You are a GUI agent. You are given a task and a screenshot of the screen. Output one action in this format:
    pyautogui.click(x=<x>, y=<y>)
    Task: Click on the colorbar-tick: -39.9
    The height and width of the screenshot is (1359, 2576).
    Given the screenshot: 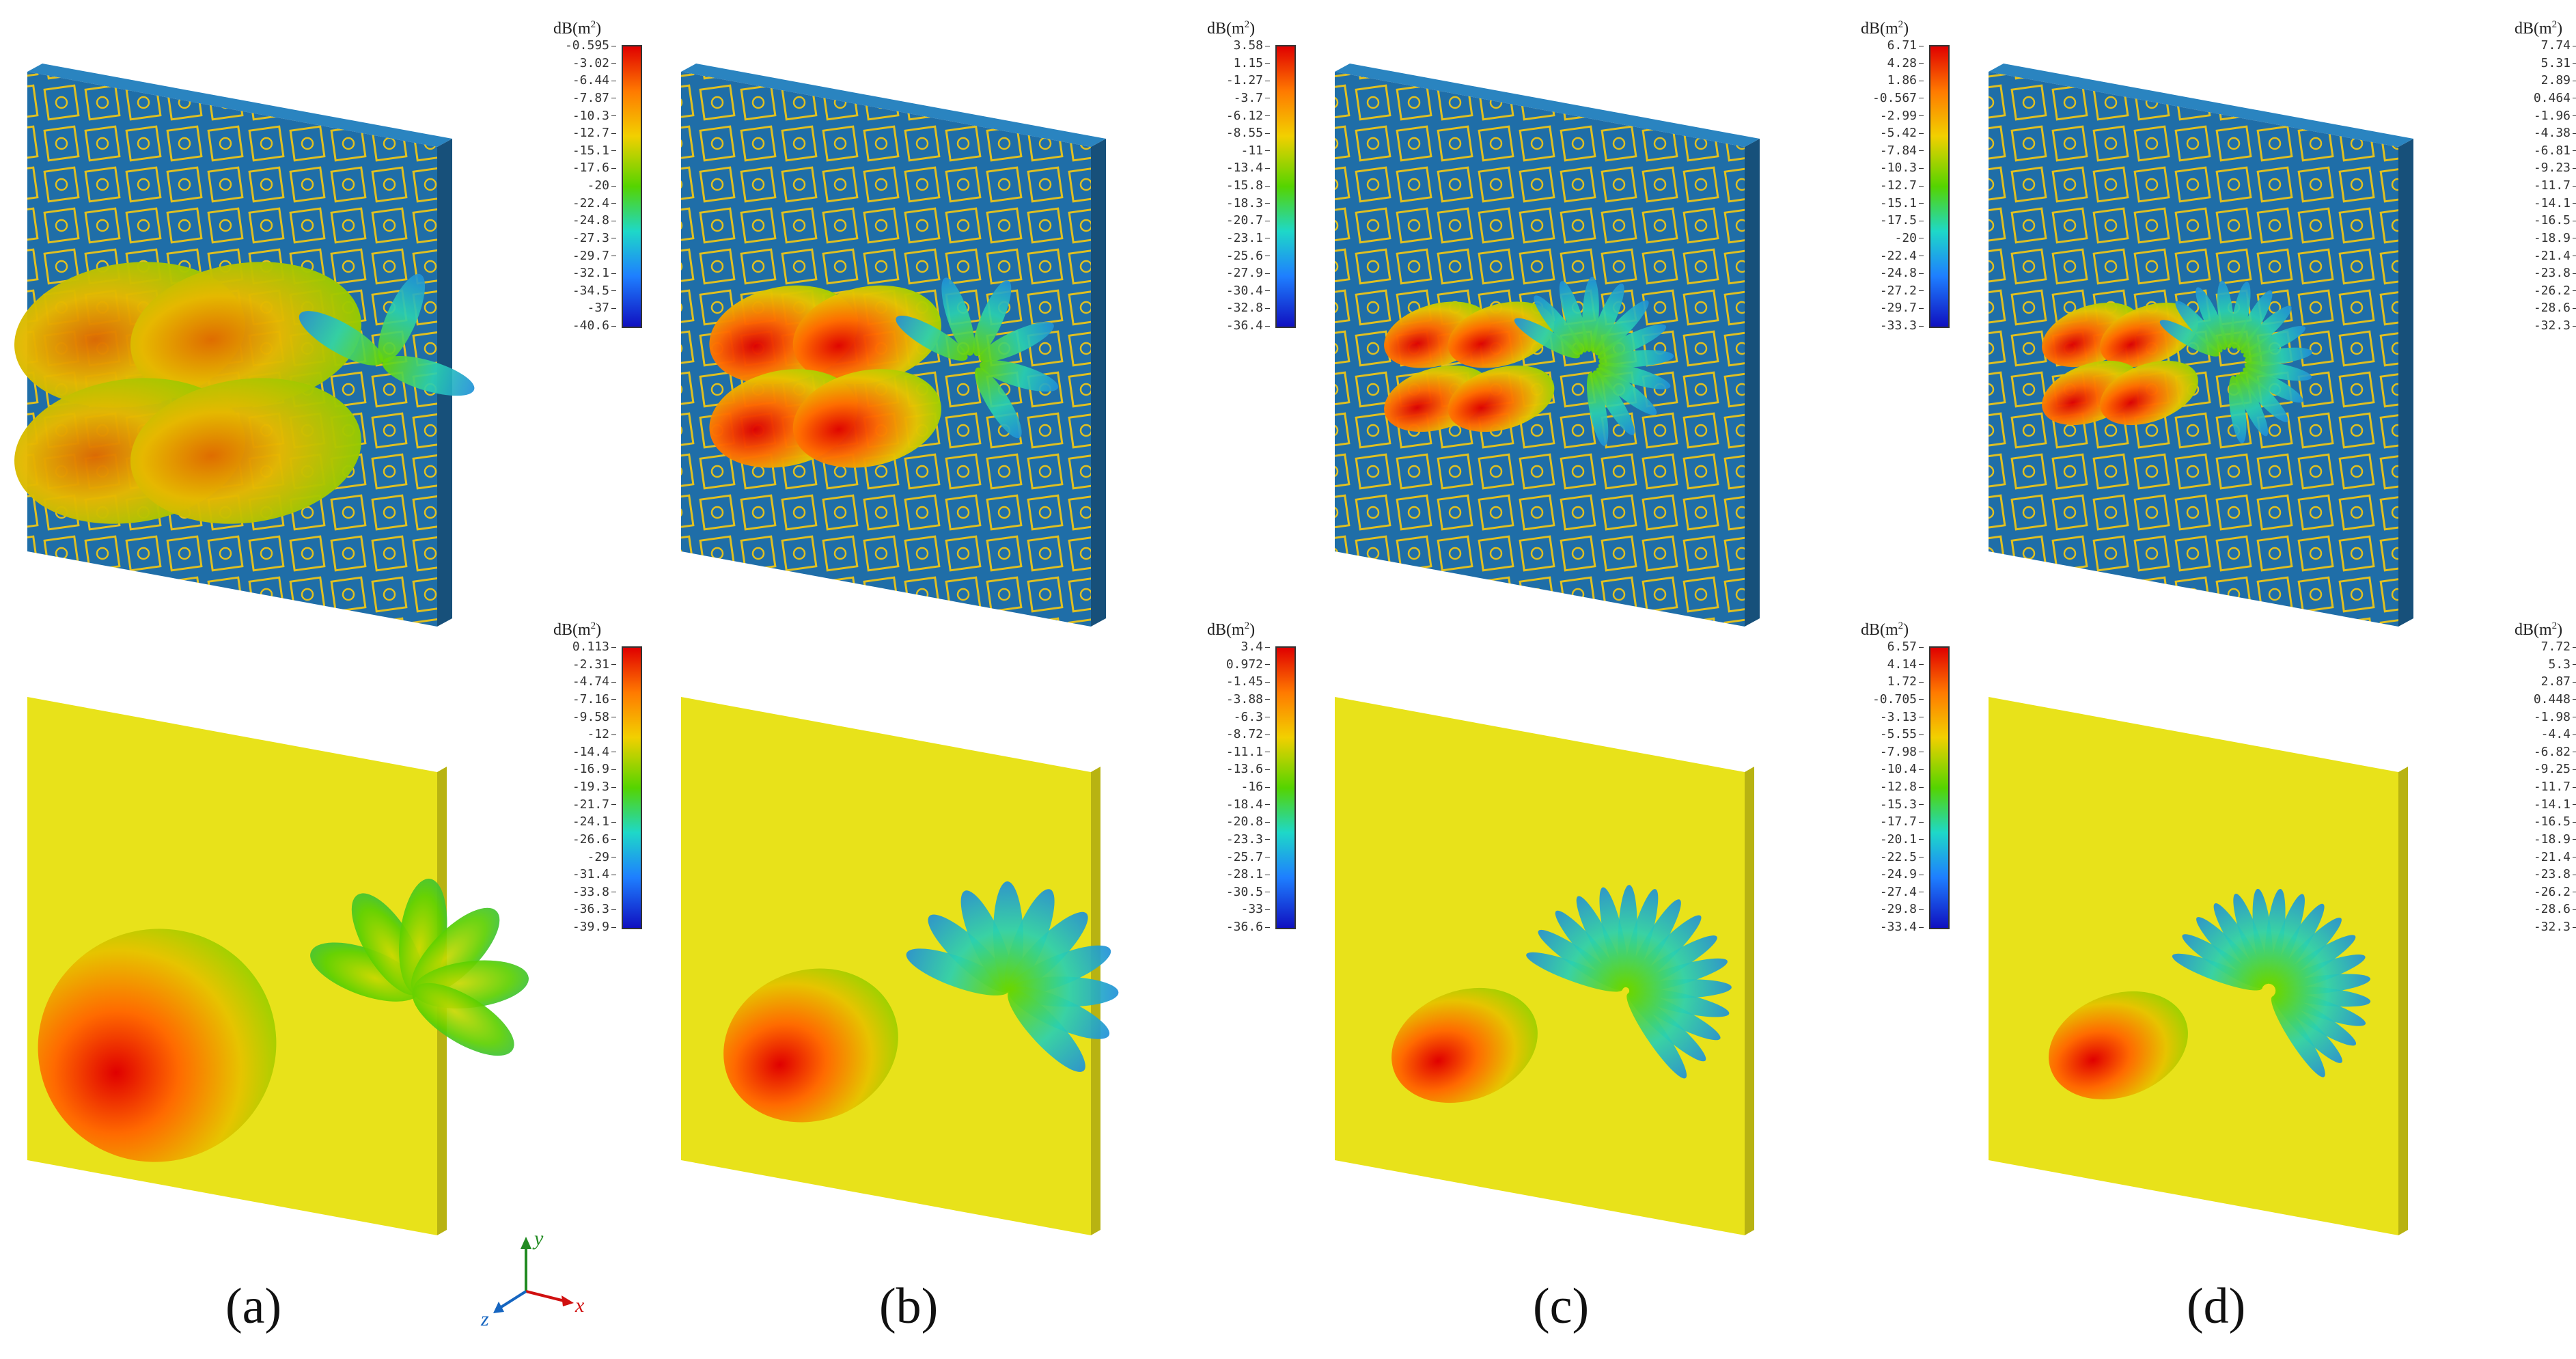 What is the action you would take?
    pyautogui.click(x=594, y=927)
    